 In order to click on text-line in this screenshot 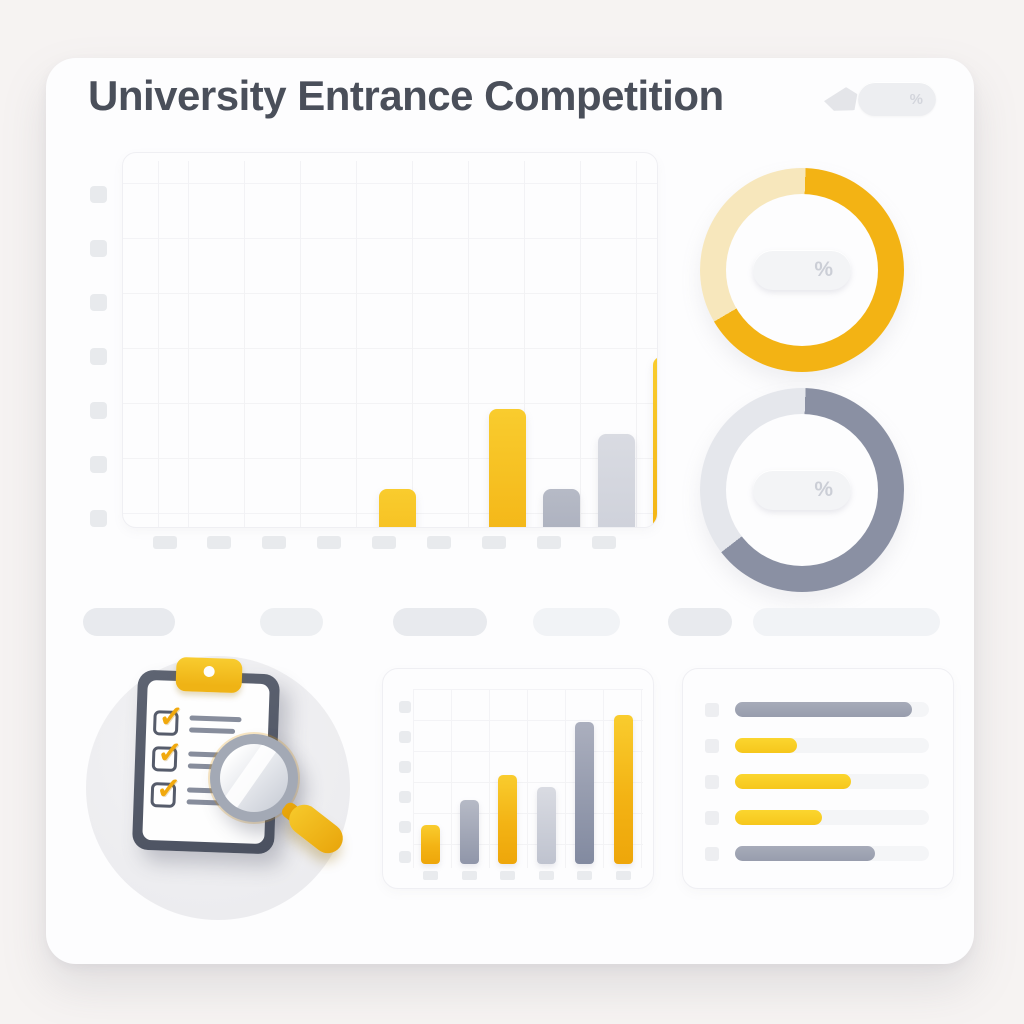, I will do `click(215, 719)`.